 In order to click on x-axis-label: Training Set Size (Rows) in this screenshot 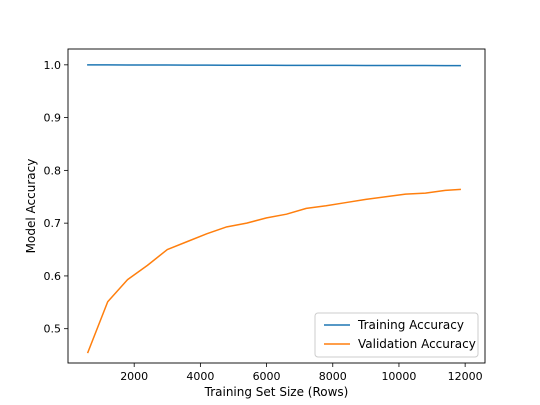, I will do `click(276, 392)`.